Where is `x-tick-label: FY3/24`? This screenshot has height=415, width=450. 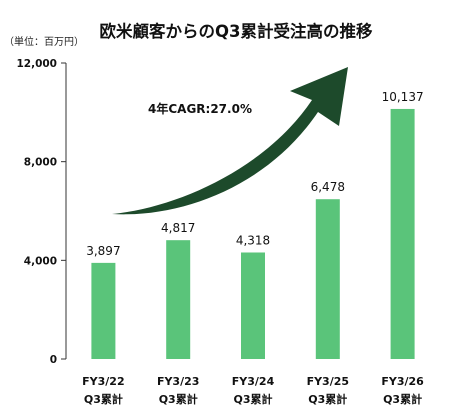
x-tick-label: FY3/24 is located at coordinates (253, 381).